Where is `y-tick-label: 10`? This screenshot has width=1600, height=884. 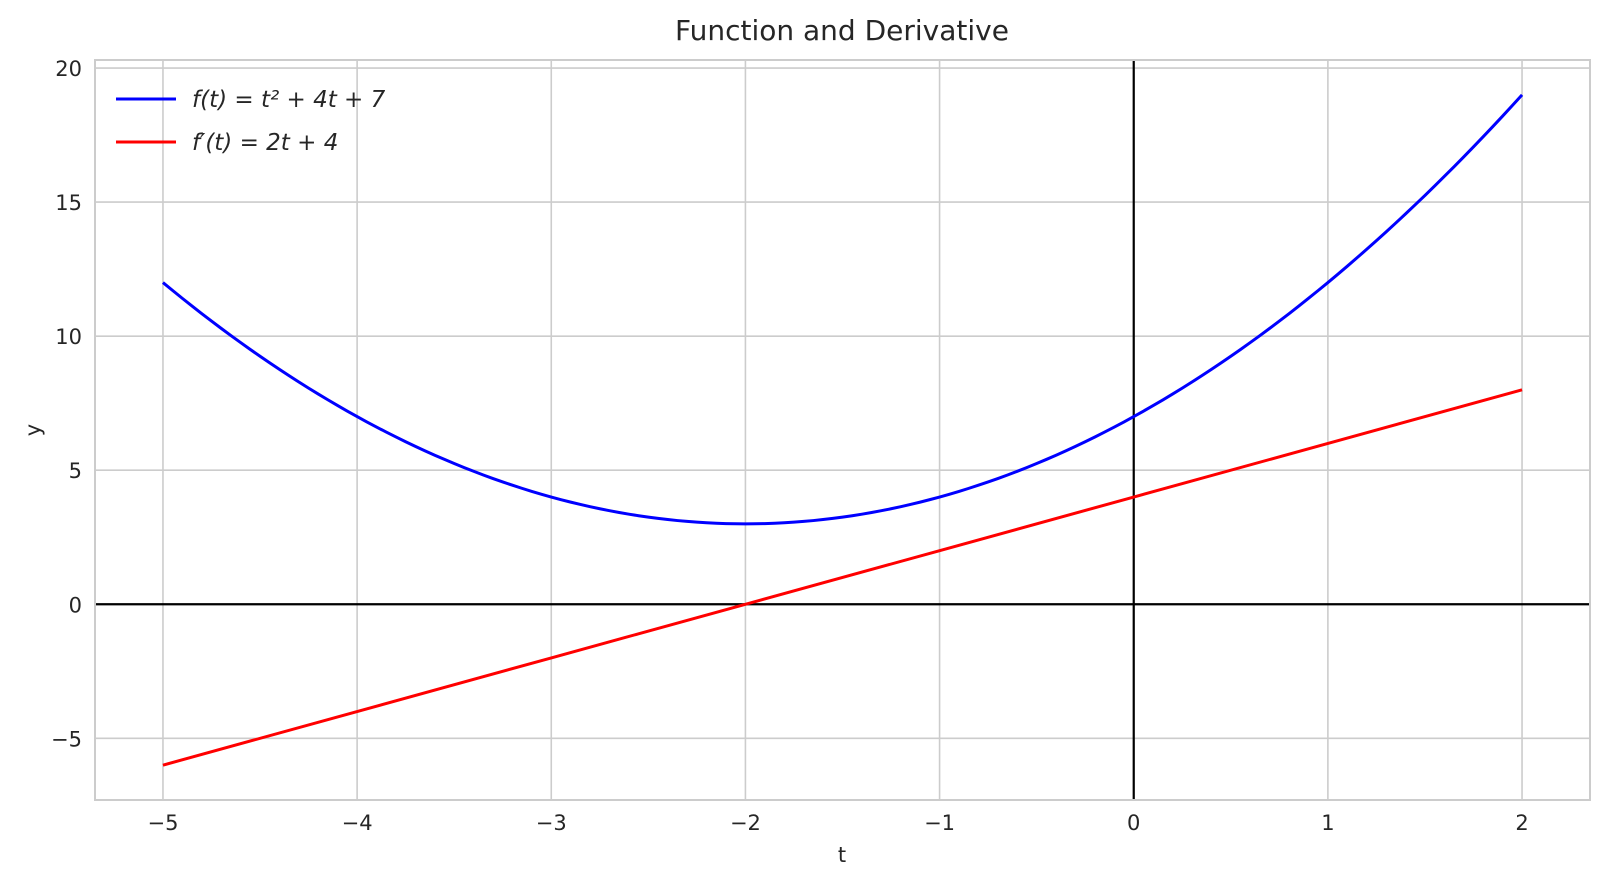
y-tick-label: 10 is located at coordinates (68, 337).